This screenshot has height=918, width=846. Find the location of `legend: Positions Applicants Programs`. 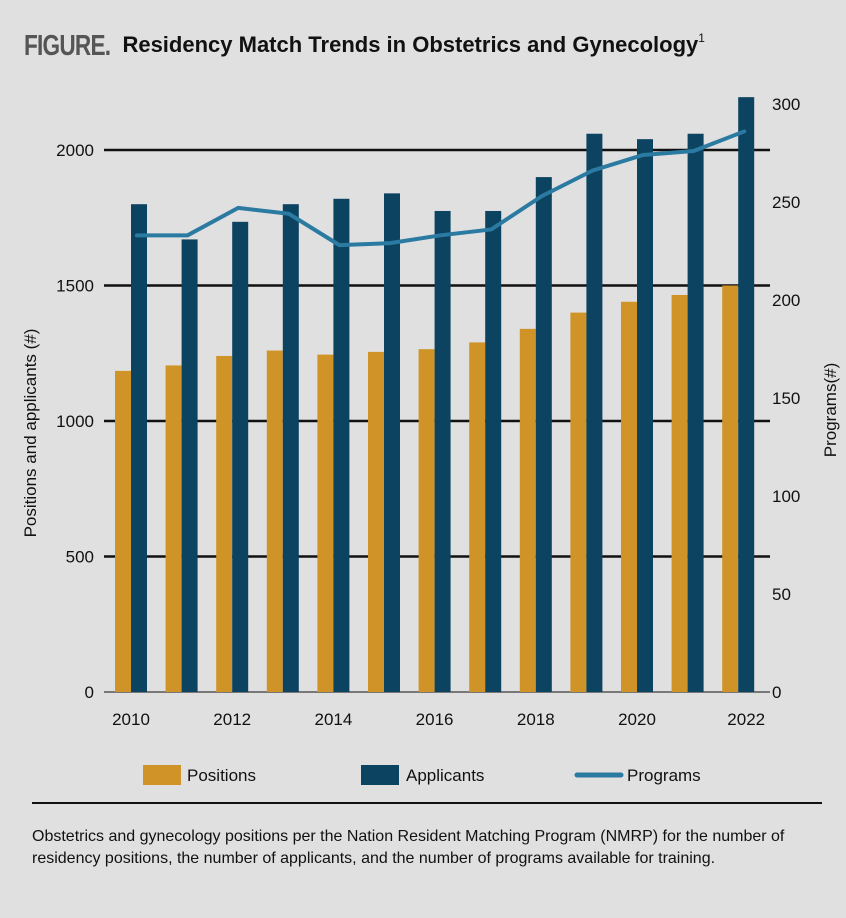

legend: Positions Applicants Programs is located at coordinates (422, 775).